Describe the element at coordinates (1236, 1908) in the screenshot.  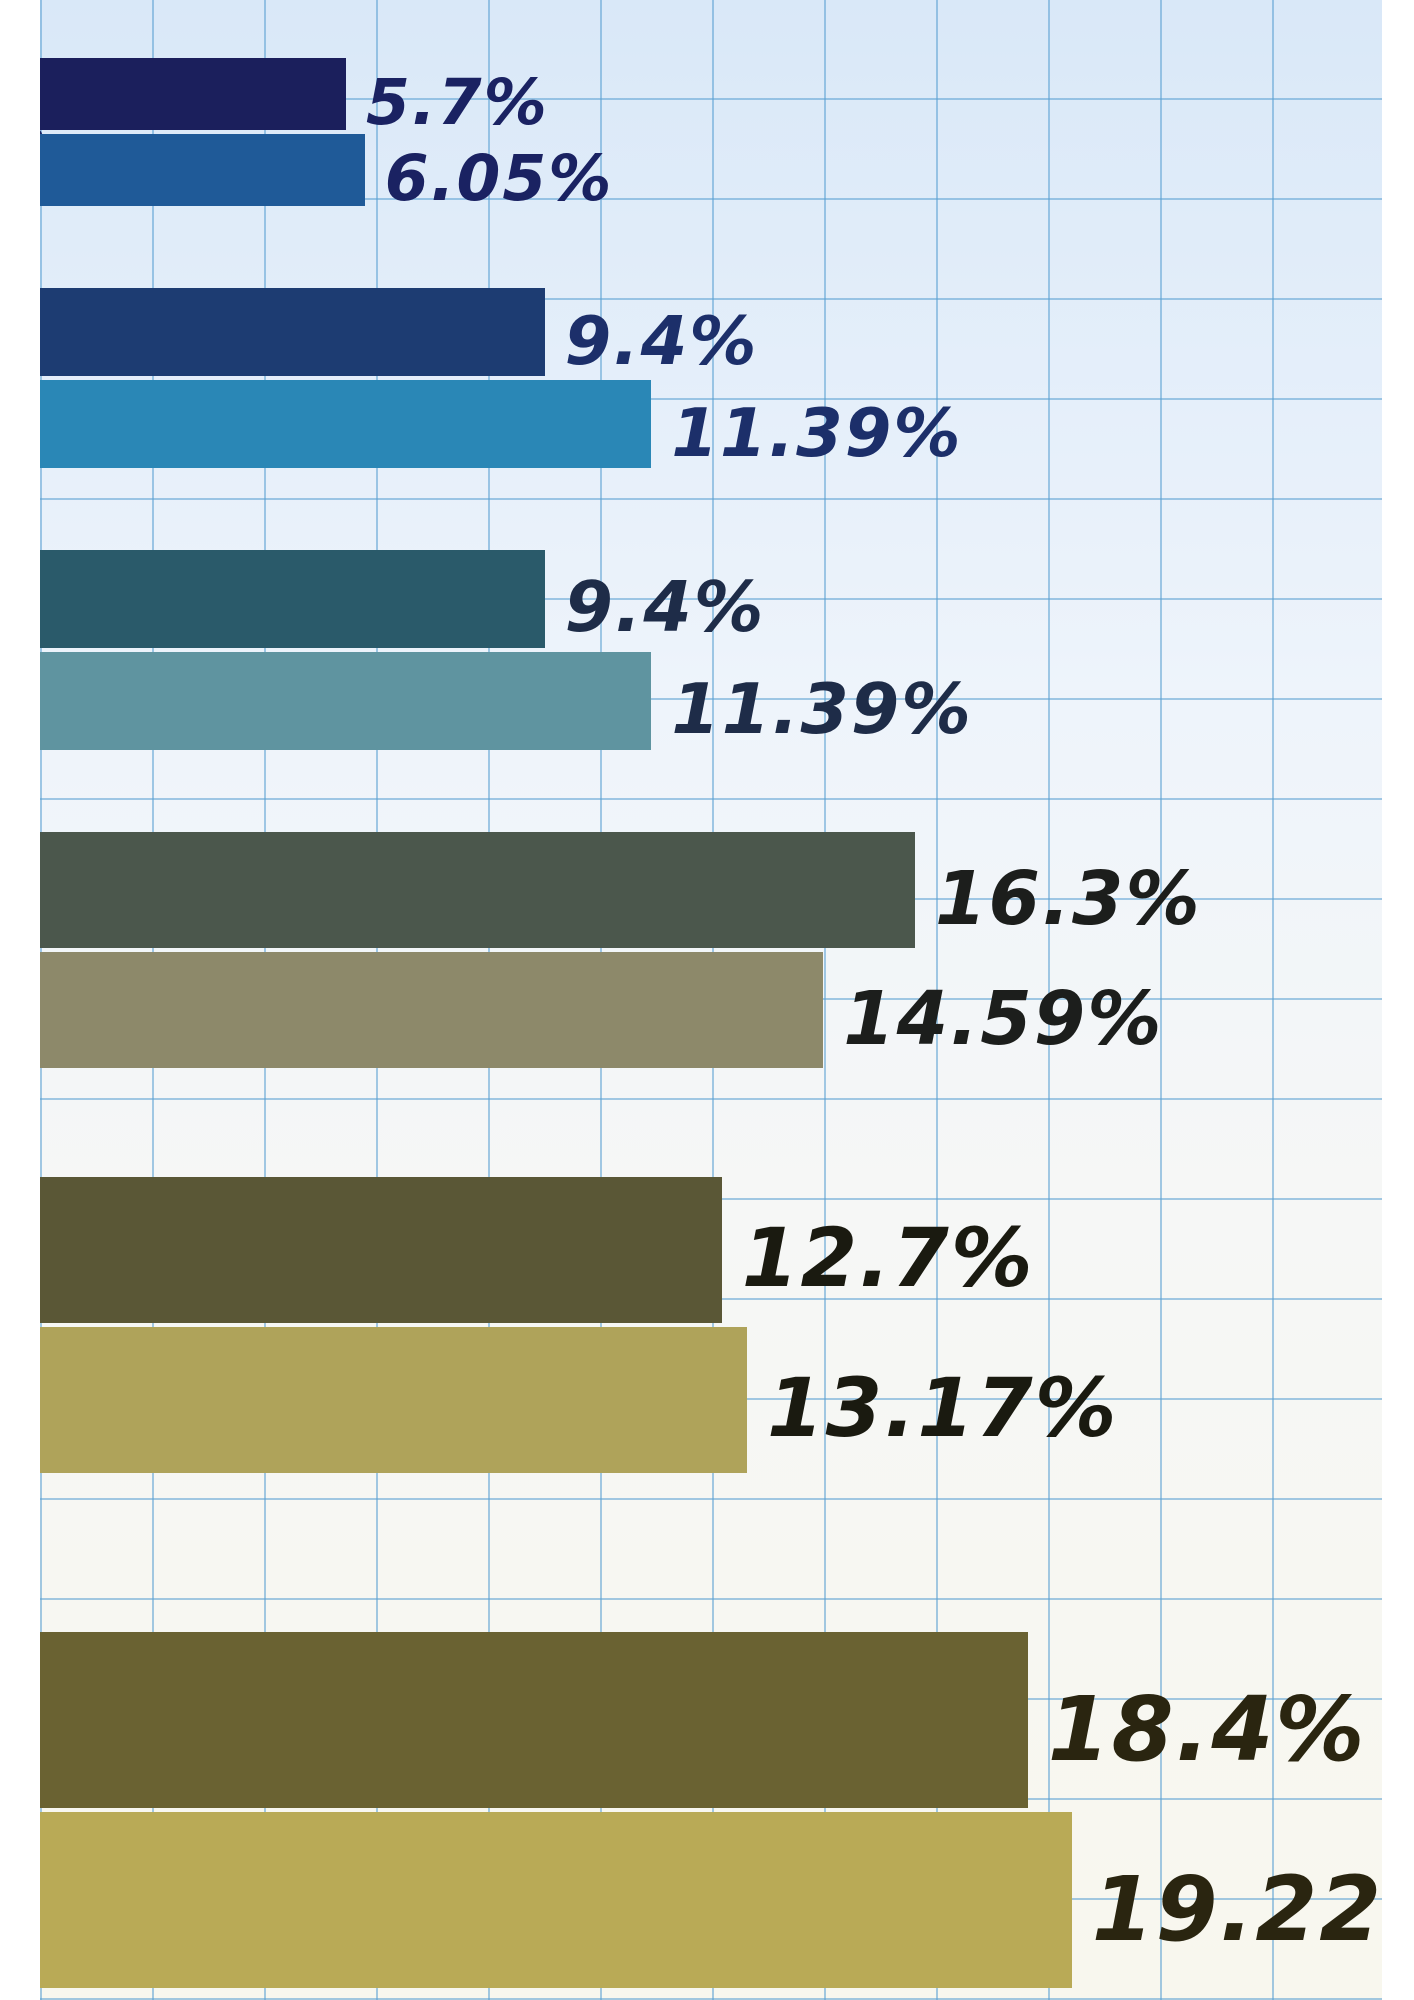
I see `value-label: 19.22%` at that location.